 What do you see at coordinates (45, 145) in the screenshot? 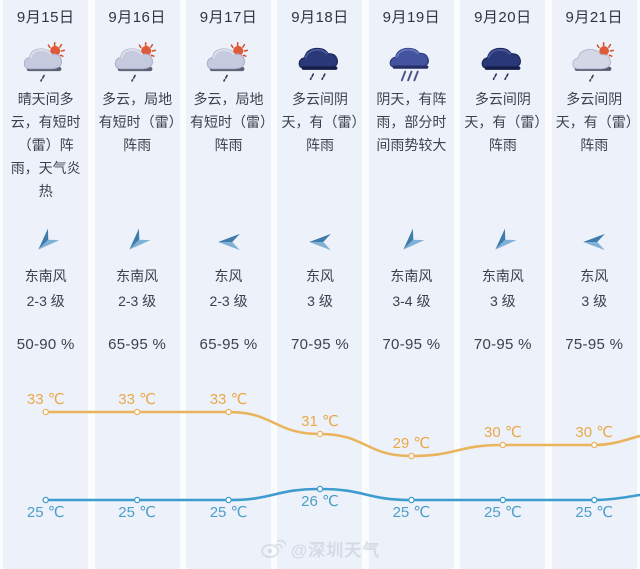
I see `weather-description: 晴天间多云，有短时（雷）阵雨，天气炎热` at bounding box center [45, 145].